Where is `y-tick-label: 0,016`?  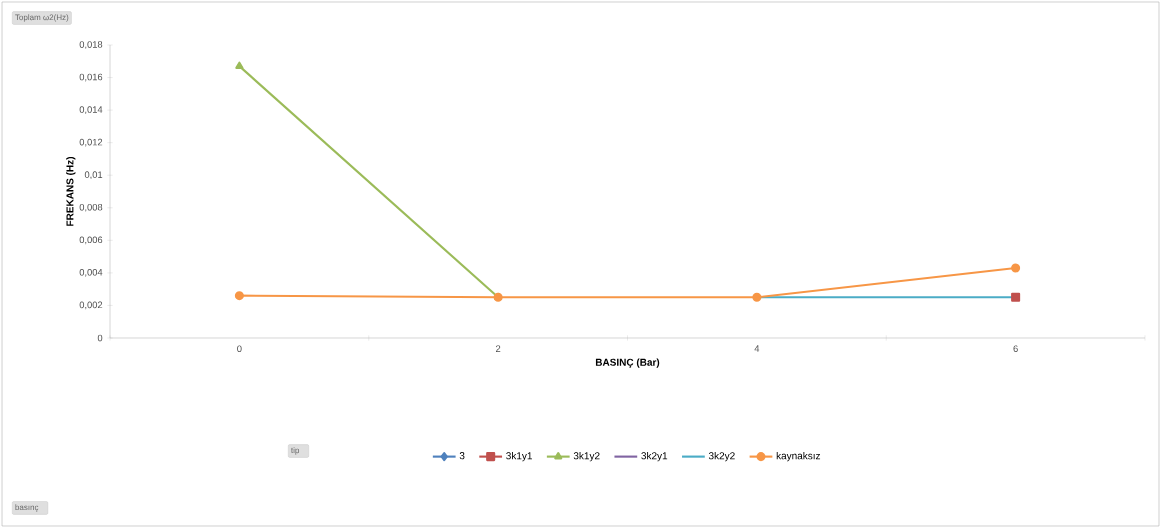
y-tick-label: 0,016 is located at coordinates (91, 77).